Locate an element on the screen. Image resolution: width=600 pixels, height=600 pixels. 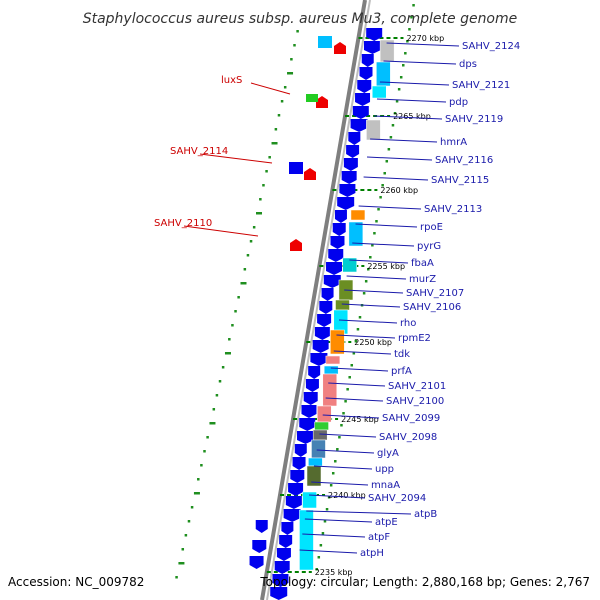
gene-label: SAHV_2115 is located at coordinates (460, 180).